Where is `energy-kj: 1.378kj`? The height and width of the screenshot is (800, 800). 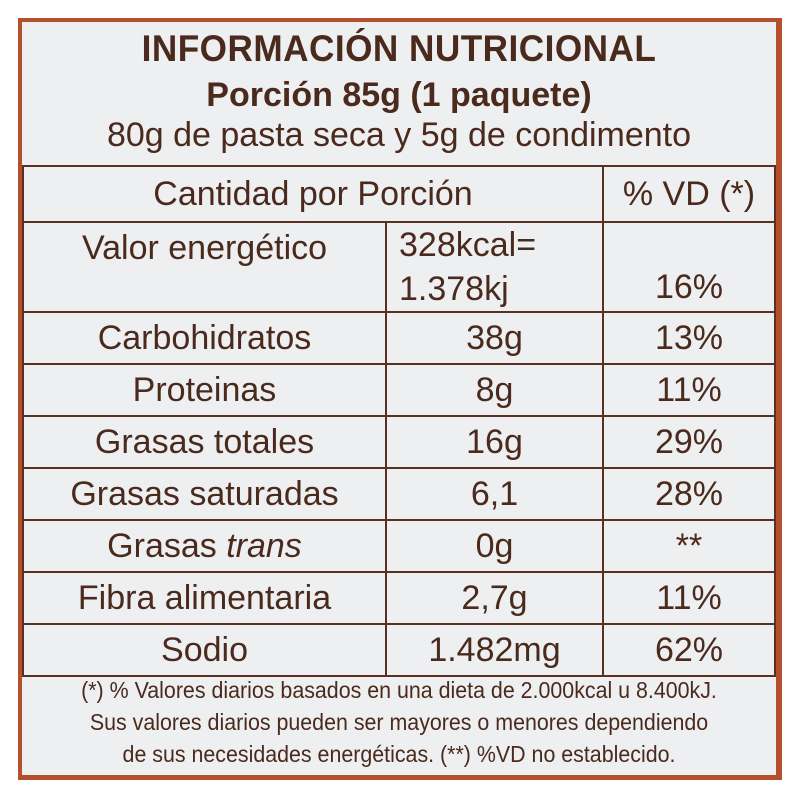 energy-kj: 1.378kj is located at coordinates (454, 289).